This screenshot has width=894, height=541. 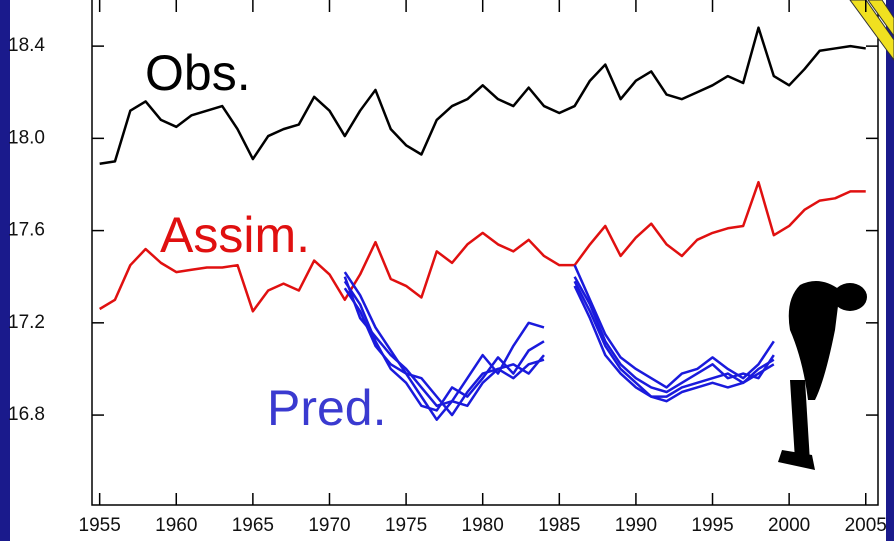 I want to click on x-tick-label: 1995, so click(x=712, y=525).